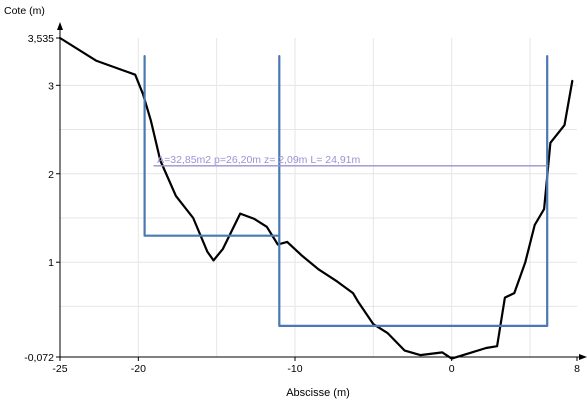  Describe the element at coordinates (138, 369) in the screenshot. I see `x-tick-label: -20` at that location.